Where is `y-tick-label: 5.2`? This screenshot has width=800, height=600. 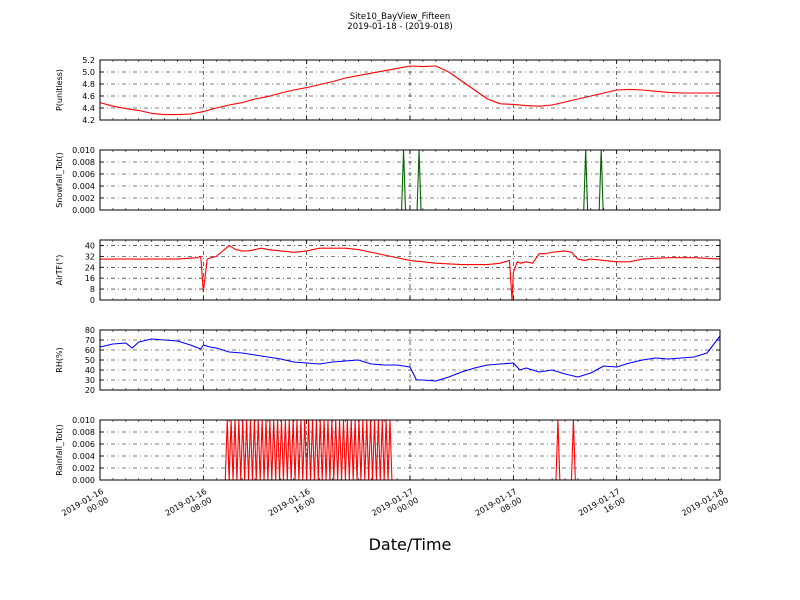 y-tick-label: 5.2 is located at coordinates (88, 60).